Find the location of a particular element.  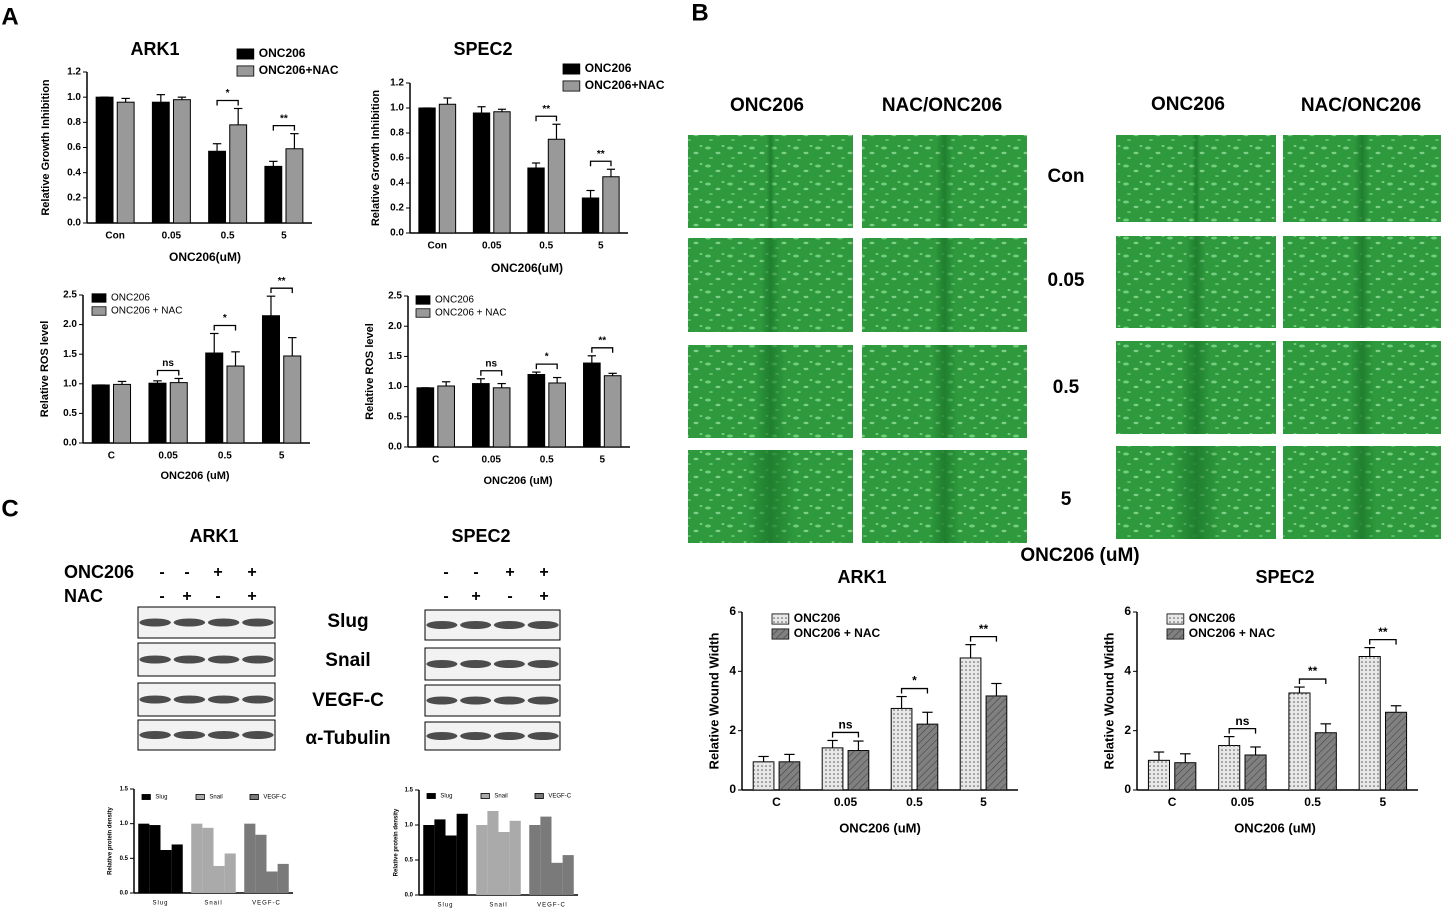

y-axis-label: Relative Wound Width is located at coordinates (1108, 701).